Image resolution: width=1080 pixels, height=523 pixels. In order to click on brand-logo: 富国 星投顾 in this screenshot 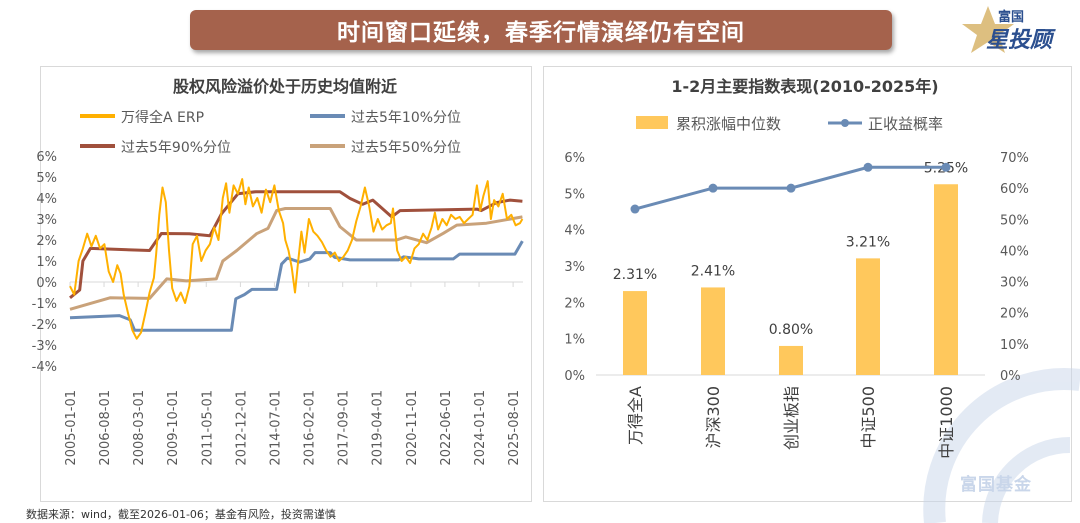, I will do `click(1015, 29)`.